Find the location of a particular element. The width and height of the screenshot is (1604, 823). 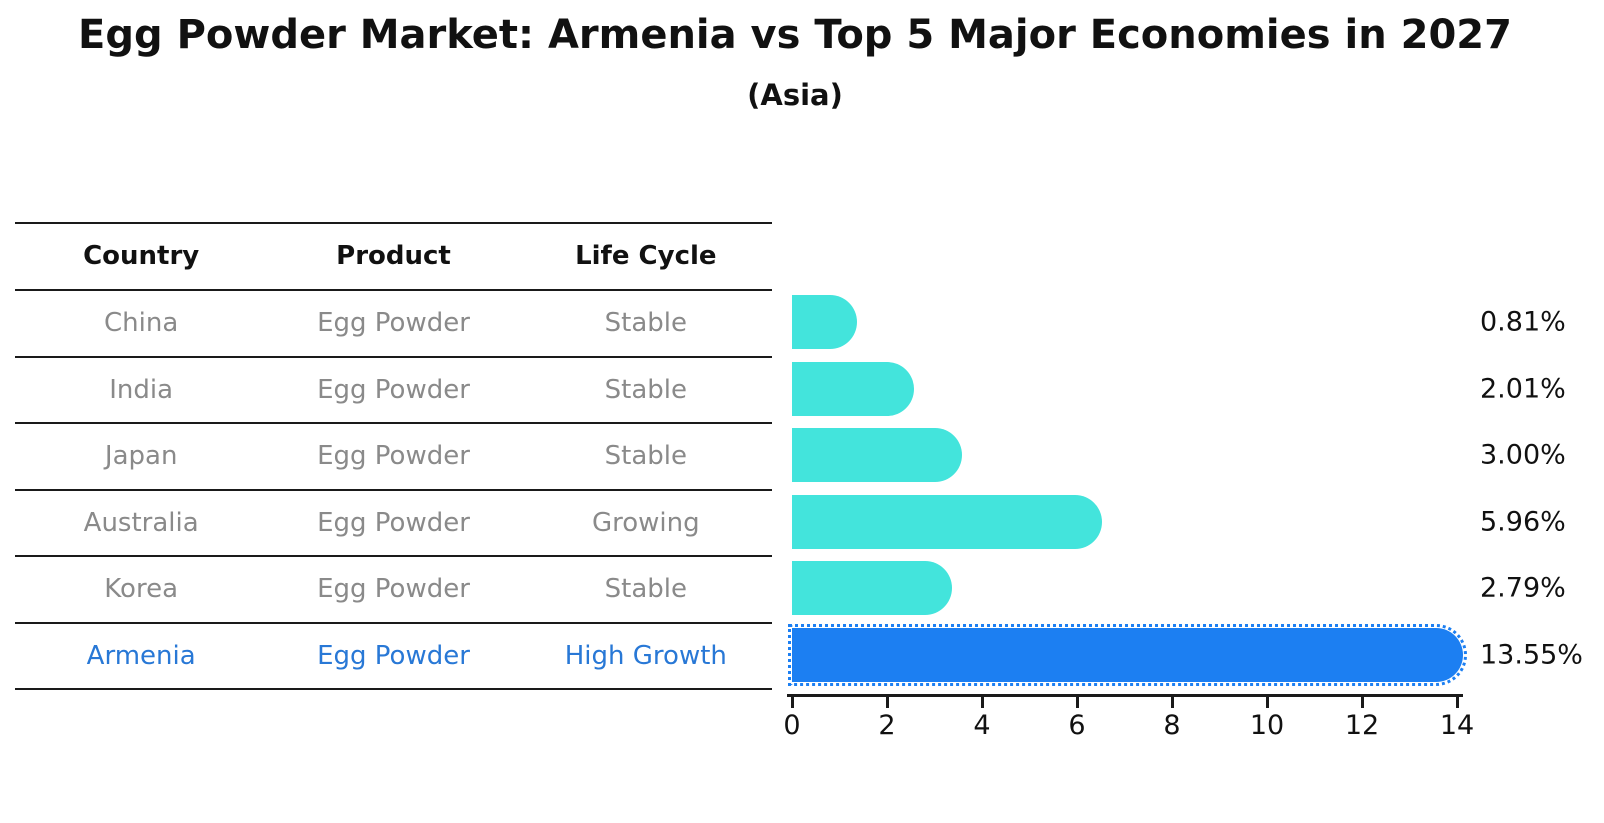

tick-label: 4 is located at coordinates (982, 725).